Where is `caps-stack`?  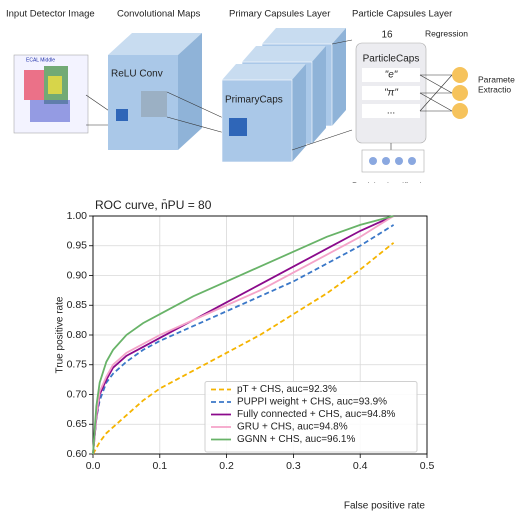 caps-stack is located at coordinates (283, 95).